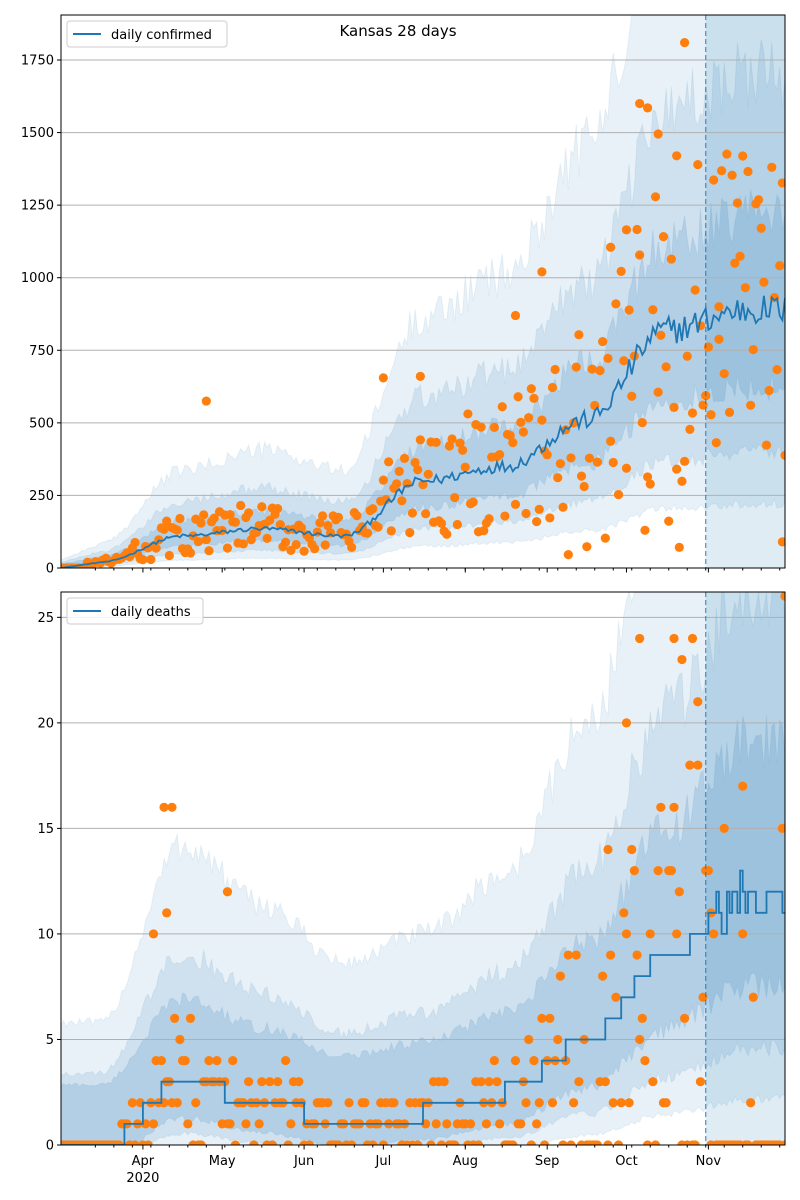 The image size is (800, 1200). Describe the element at coordinates (222, 1161) in the screenshot. I see `x-tick-label: May` at that location.